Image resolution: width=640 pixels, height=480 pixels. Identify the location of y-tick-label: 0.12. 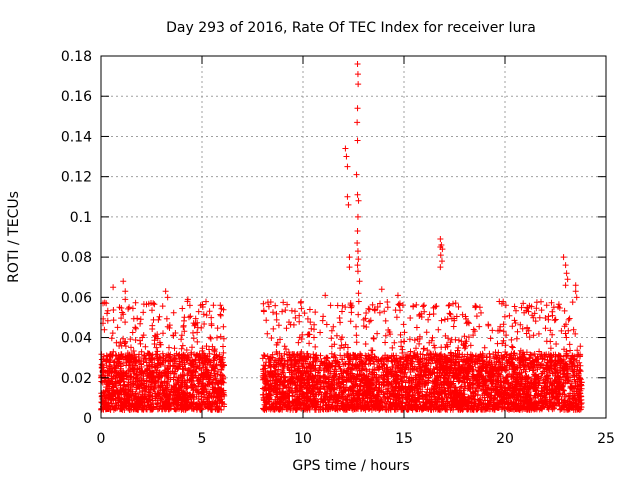
(76, 178).